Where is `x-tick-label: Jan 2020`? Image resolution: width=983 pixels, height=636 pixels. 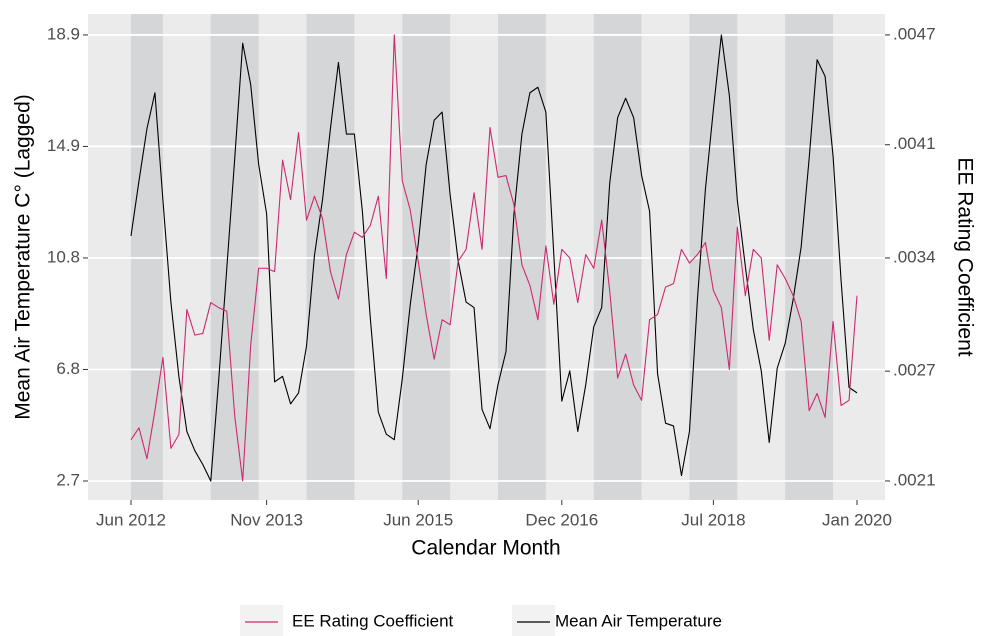
x-tick-label: Jan 2020 is located at coordinates (857, 519).